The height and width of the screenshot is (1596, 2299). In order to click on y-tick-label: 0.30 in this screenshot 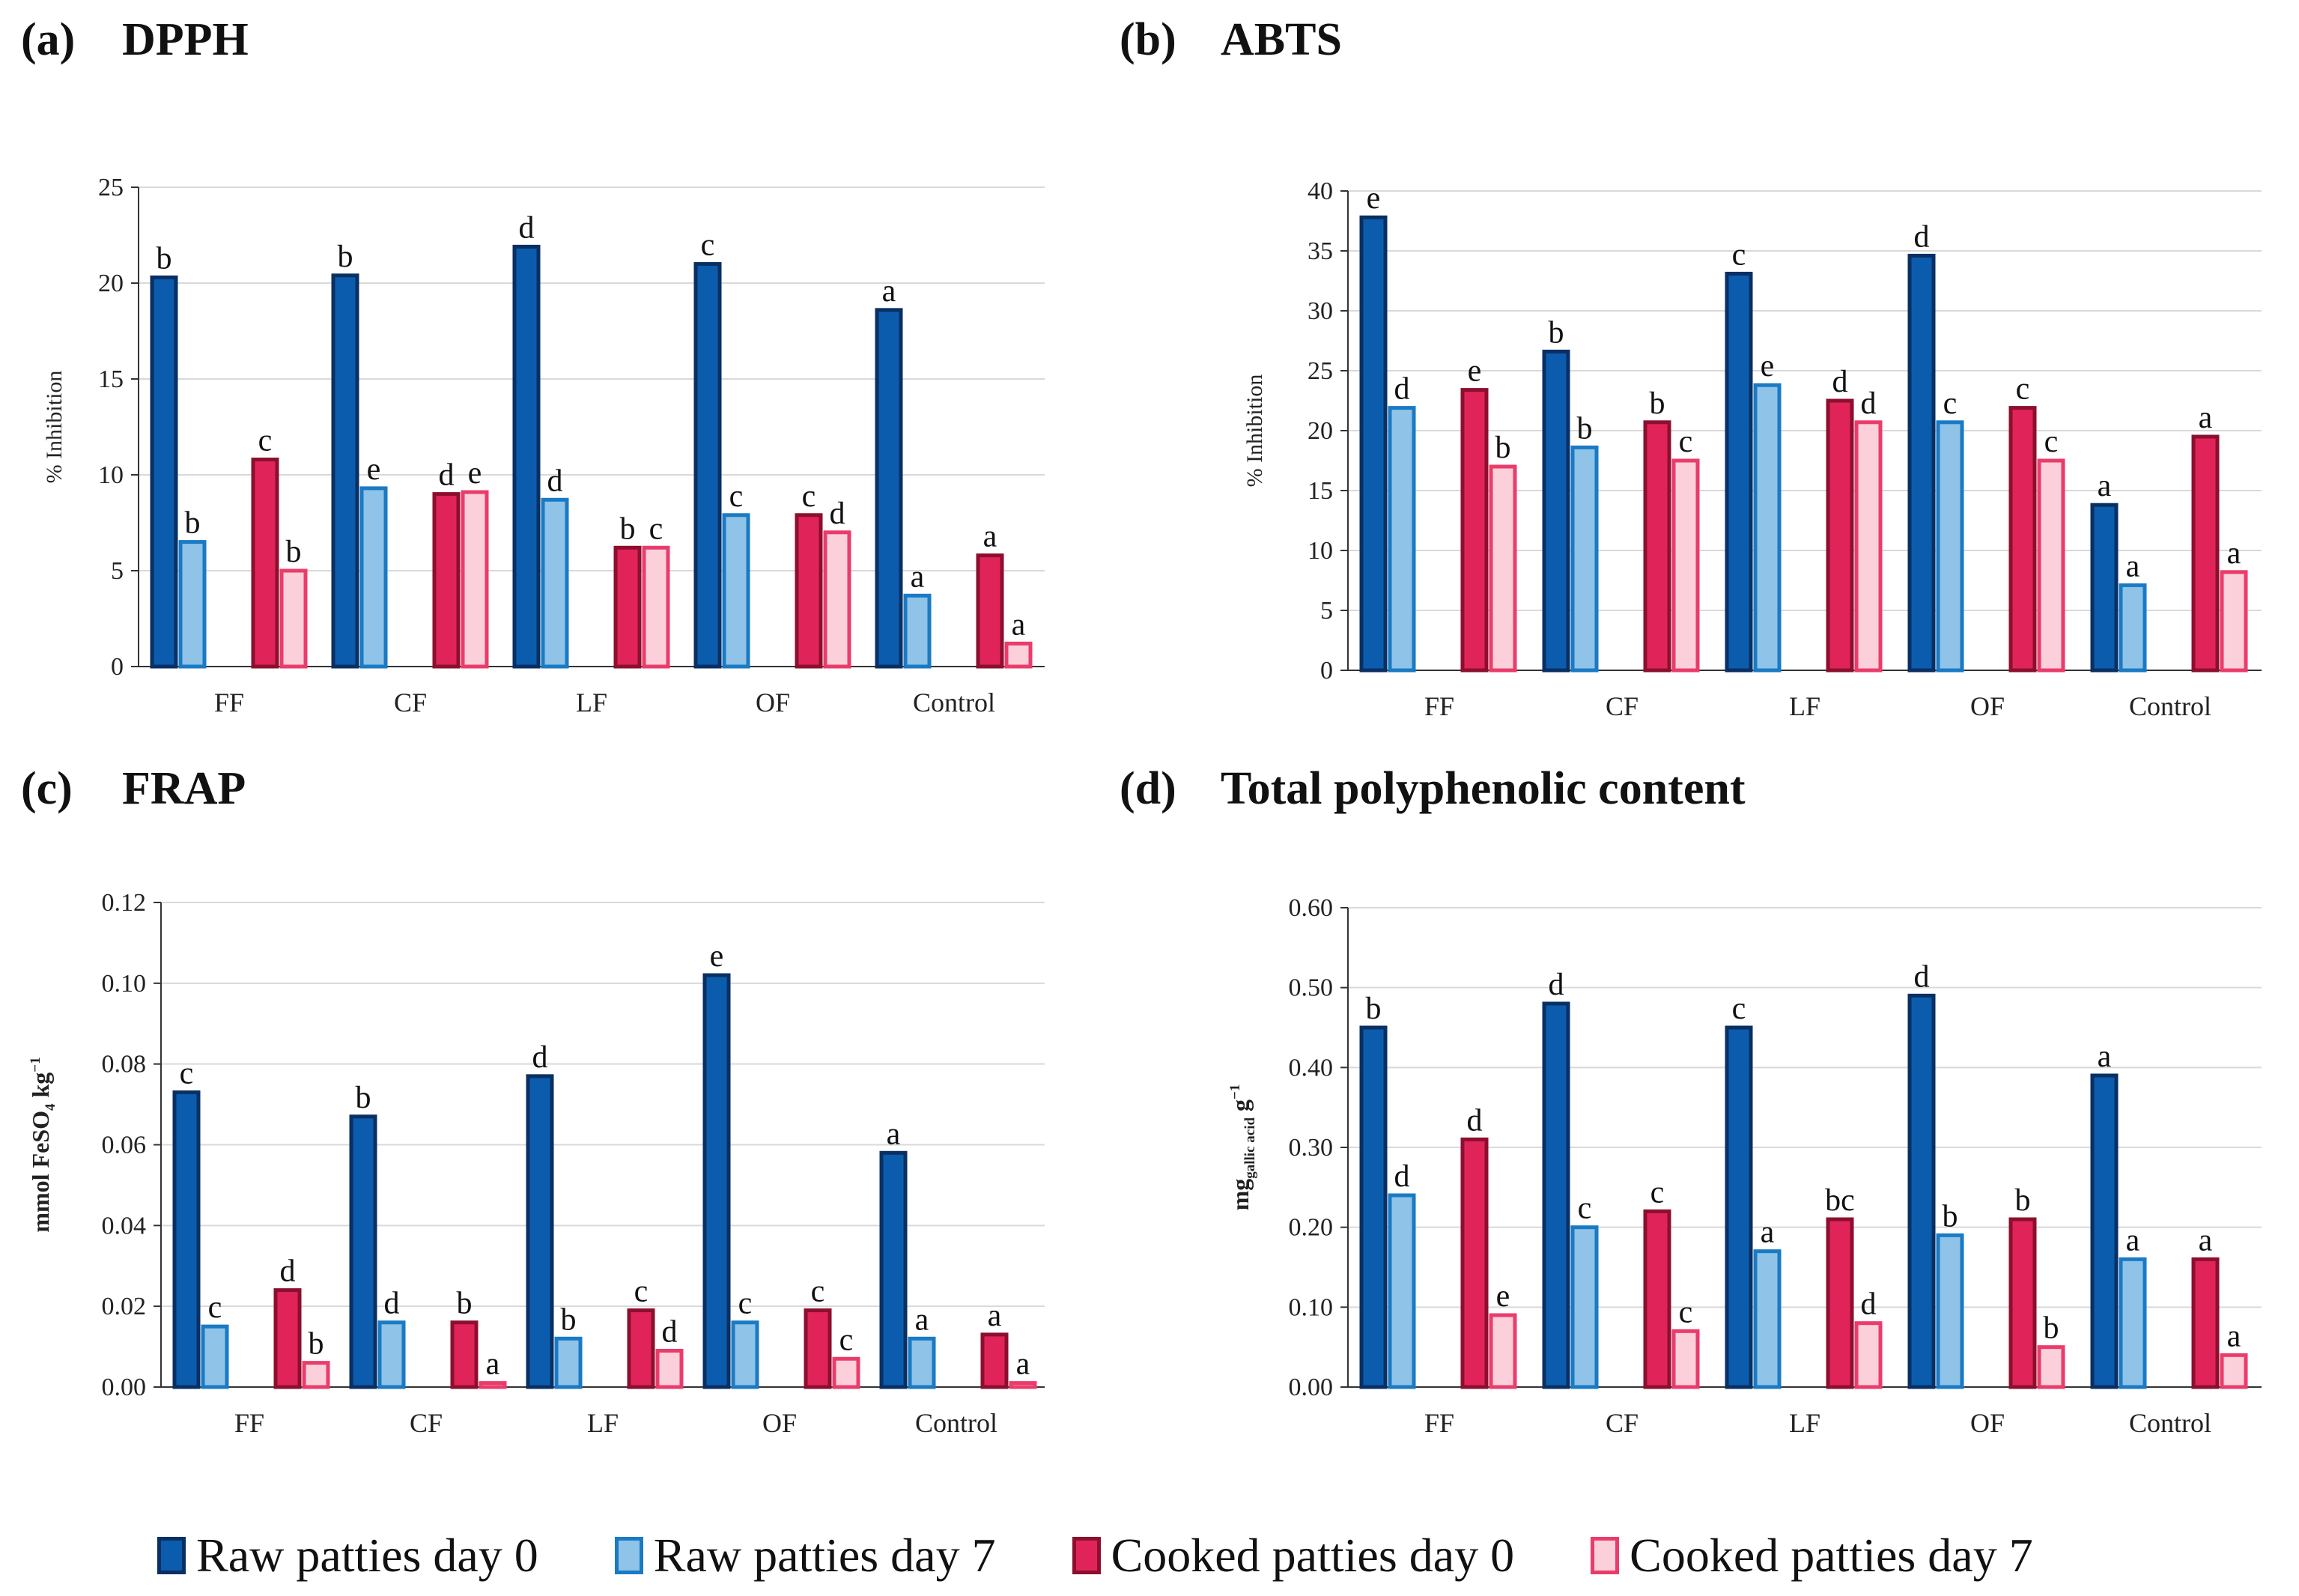, I will do `click(1311, 1148)`.